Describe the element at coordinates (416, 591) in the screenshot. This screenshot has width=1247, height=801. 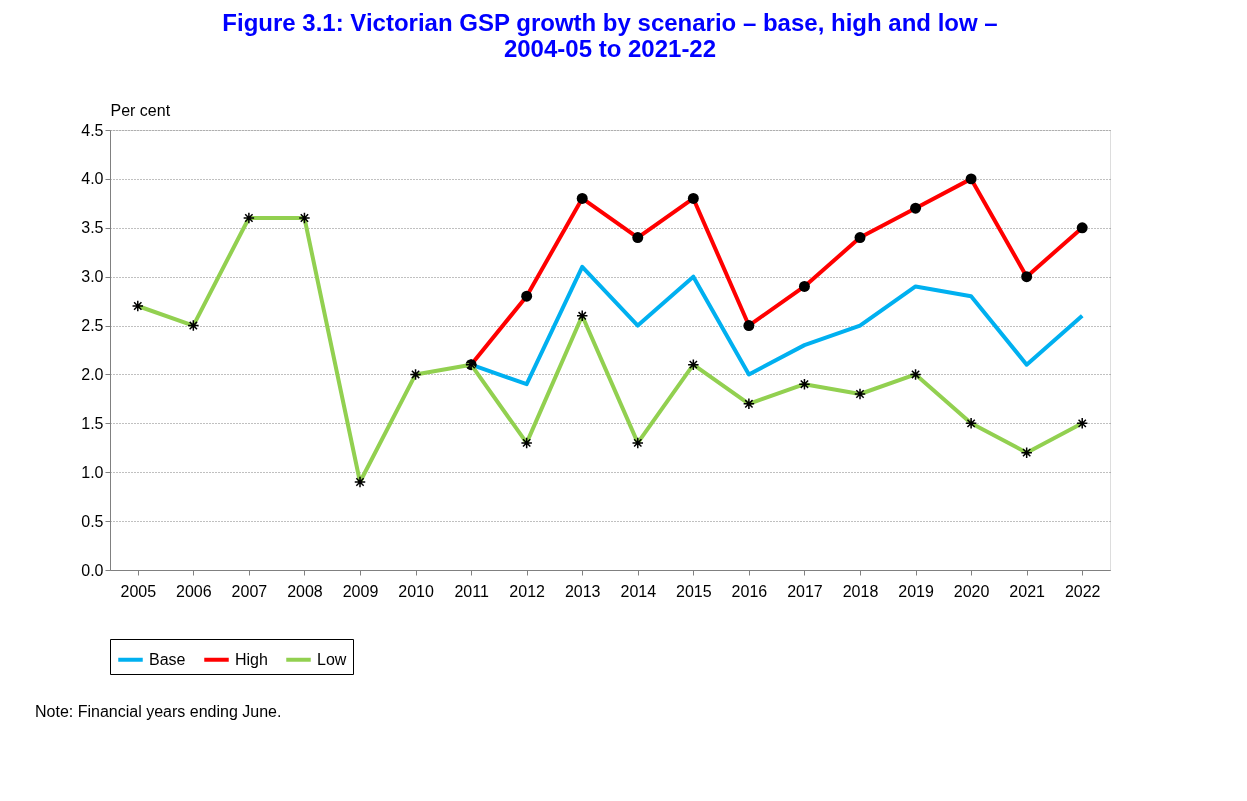
I see `x-tick-label: 2010` at that location.